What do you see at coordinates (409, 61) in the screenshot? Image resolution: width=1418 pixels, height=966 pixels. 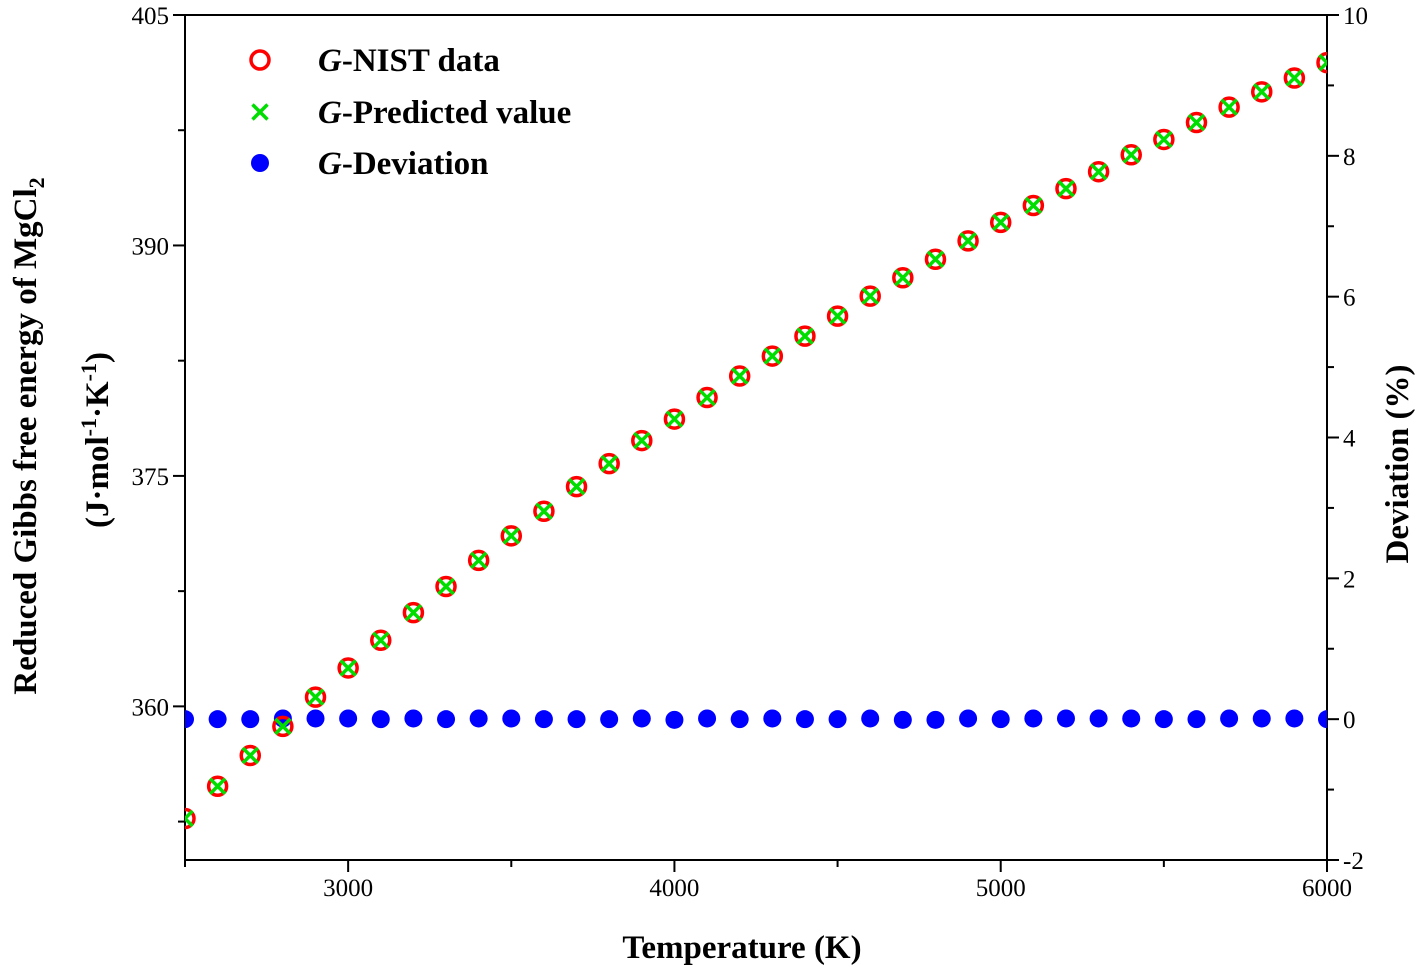 I see `legend-label: G-NIST data` at bounding box center [409, 61].